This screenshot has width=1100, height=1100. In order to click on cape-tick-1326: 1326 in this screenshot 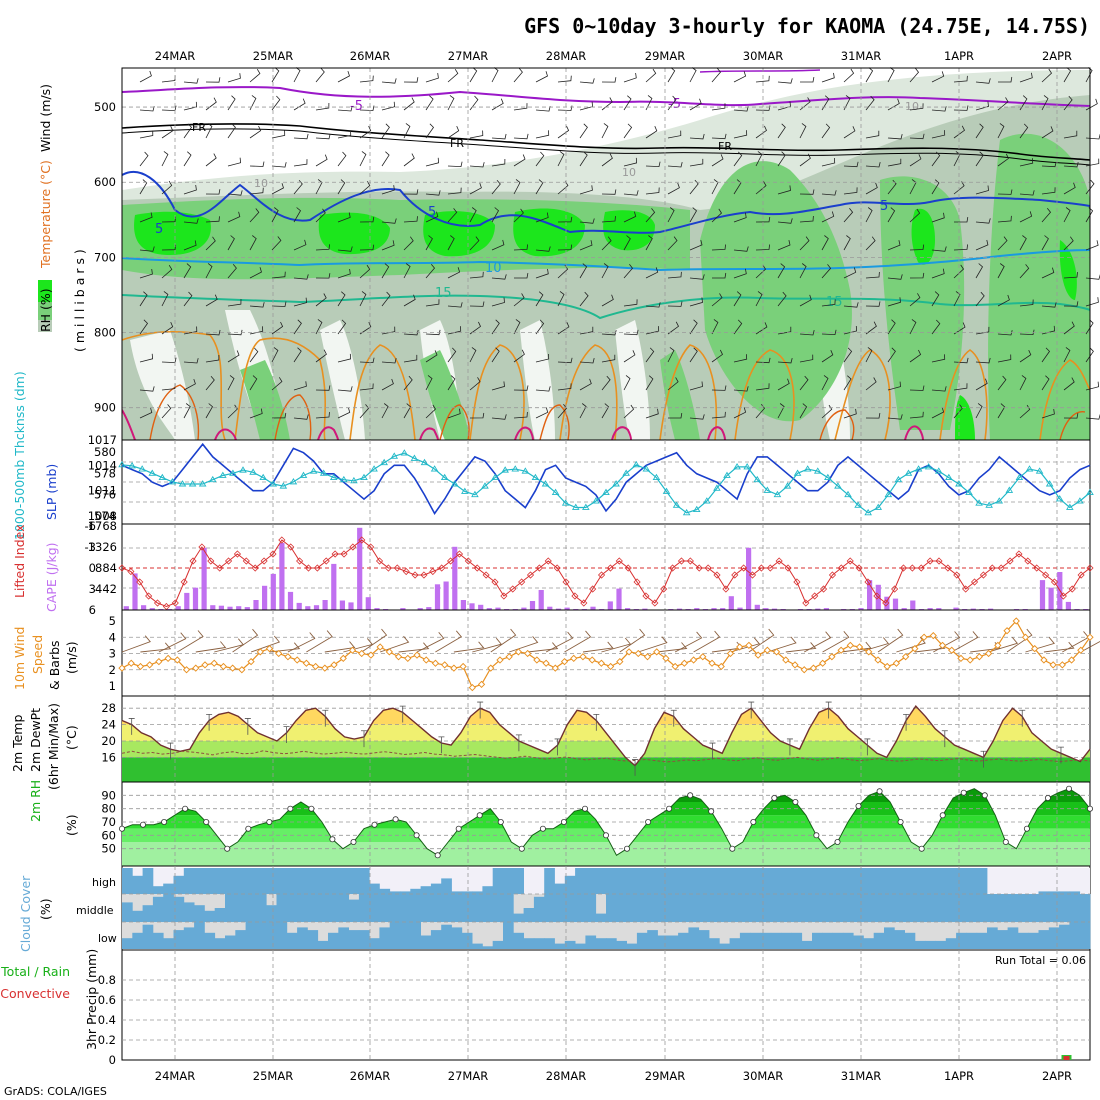, I will do `click(102, 547)`.